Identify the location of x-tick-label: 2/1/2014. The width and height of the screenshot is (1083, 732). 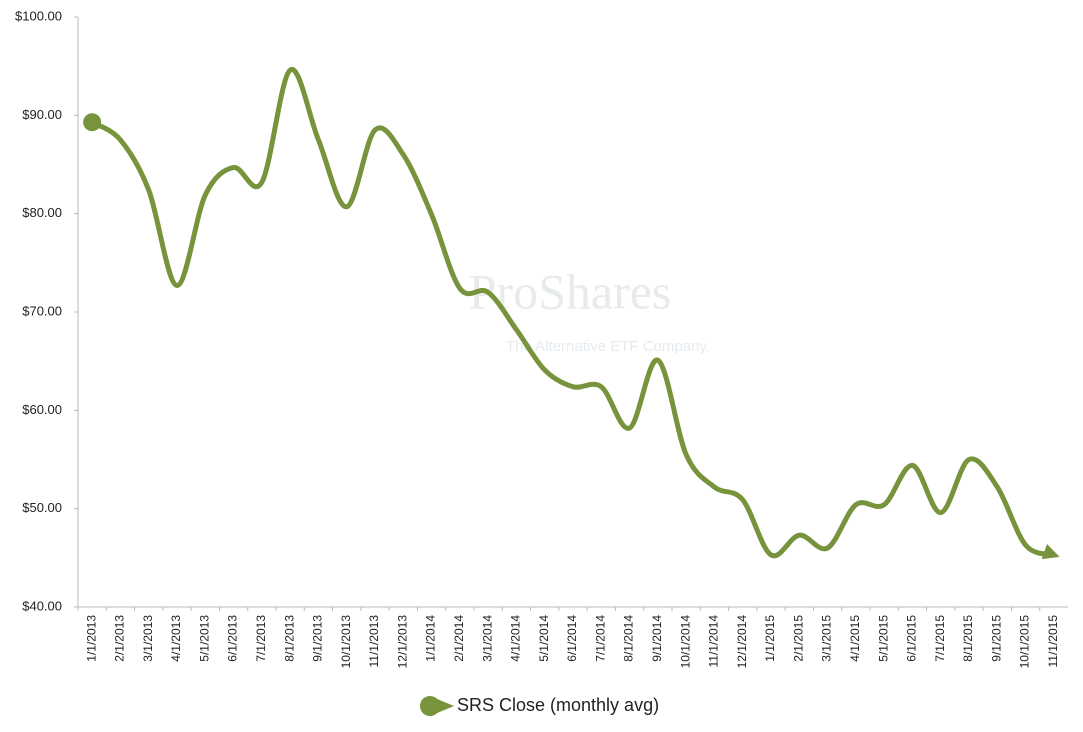
(459, 638).